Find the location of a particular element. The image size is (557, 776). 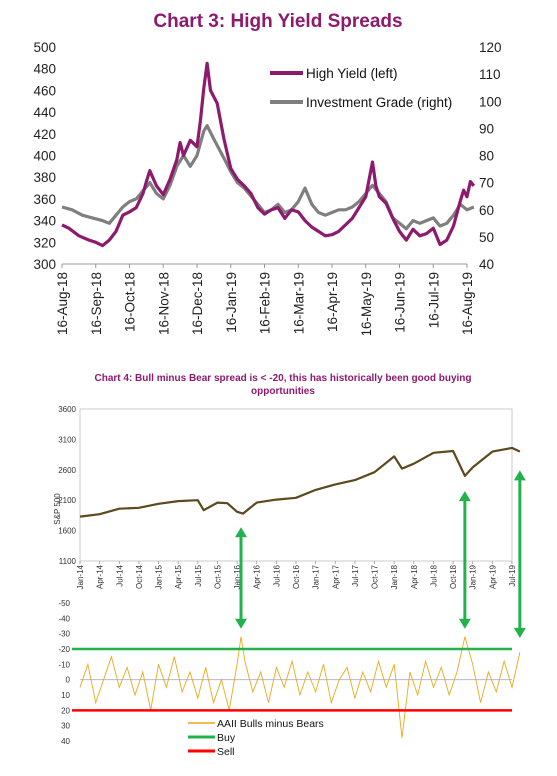

x-axis-tick-label: Apr-16 is located at coordinates (257, 576).